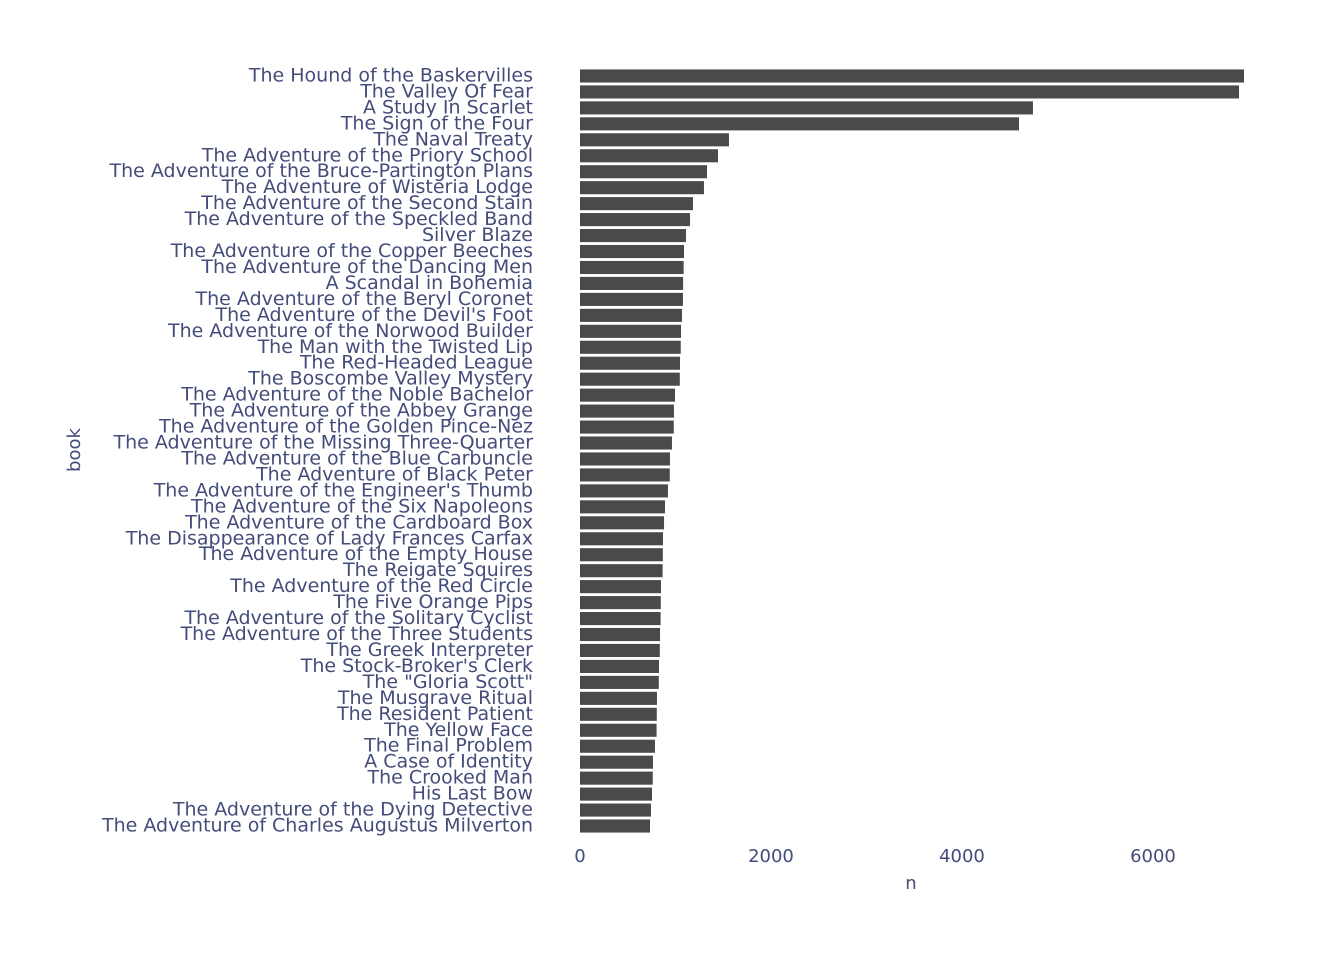 This screenshot has height=960, width=1344. What do you see at coordinates (394, 474) in the screenshot?
I see `y-tick-label: The Adventure of Black Peter` at bounding box center [394, 474].